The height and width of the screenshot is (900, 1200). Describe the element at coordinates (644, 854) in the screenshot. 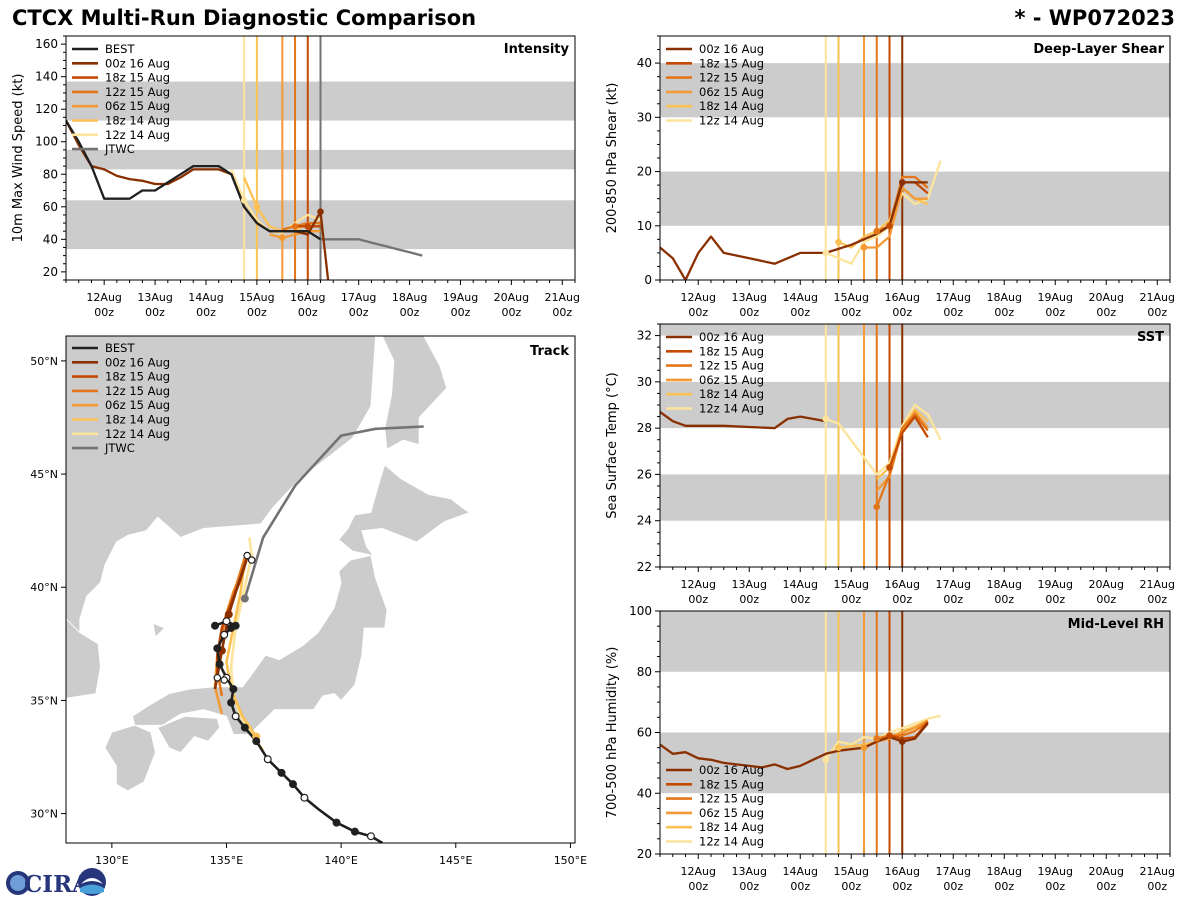

I see `rh-ytick-label: 20` at that location.